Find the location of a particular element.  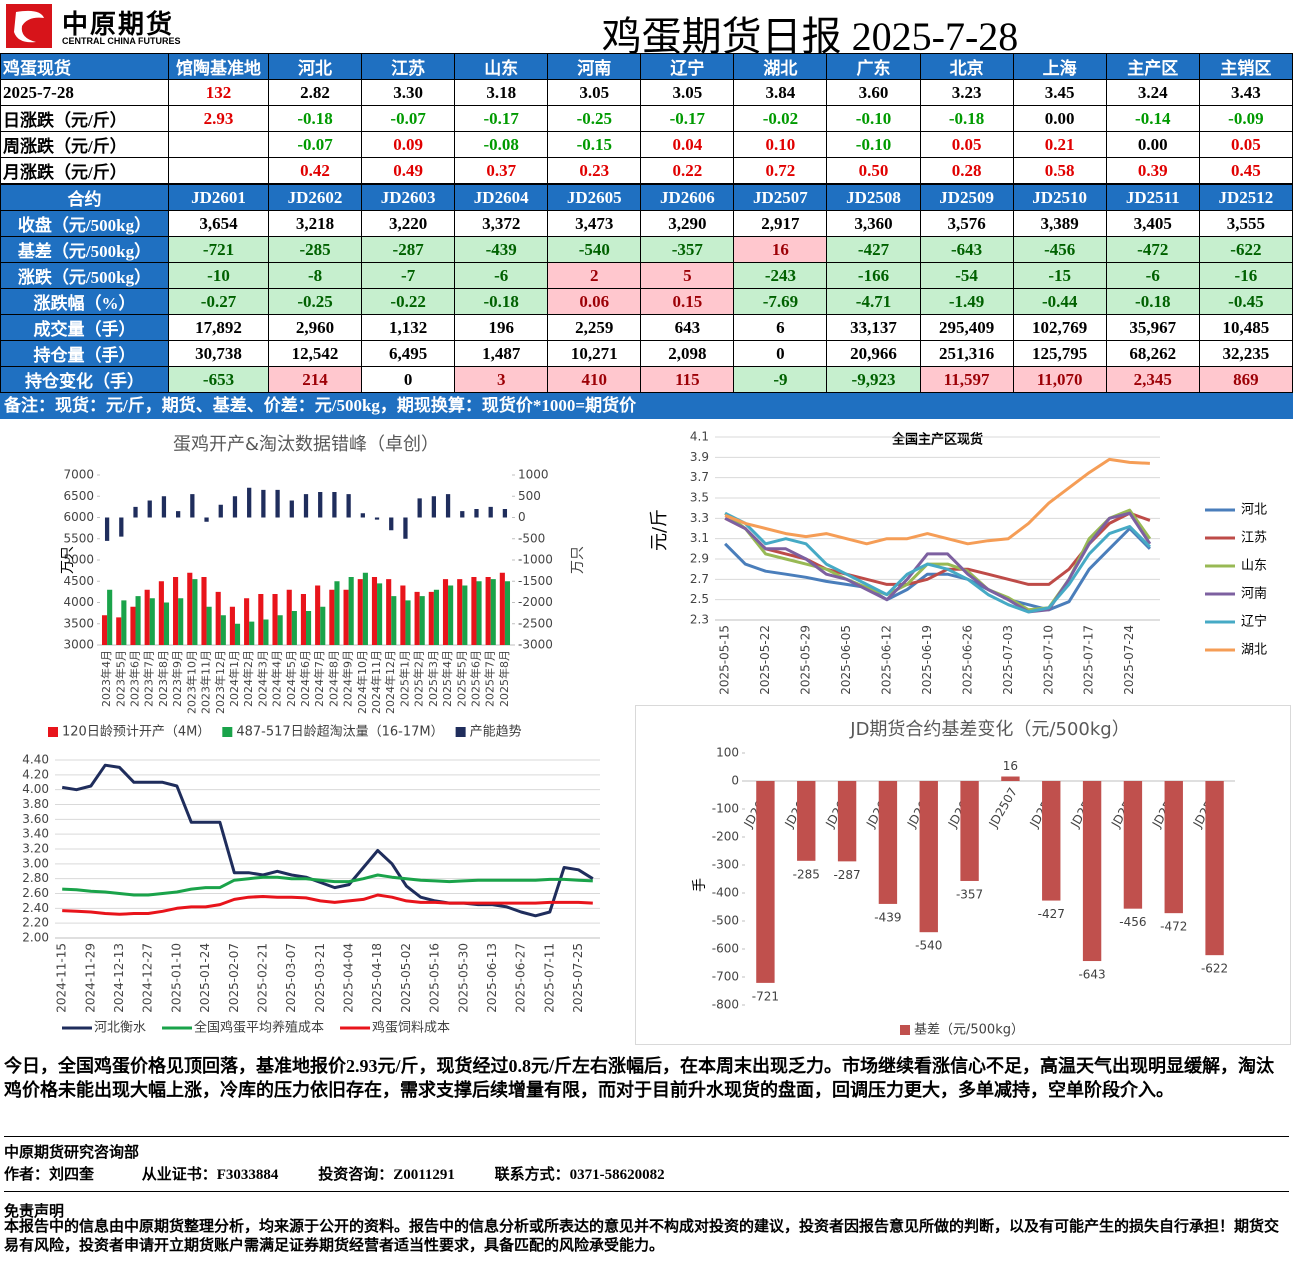

table-cell: -653 is located at coordinates (218, 379).